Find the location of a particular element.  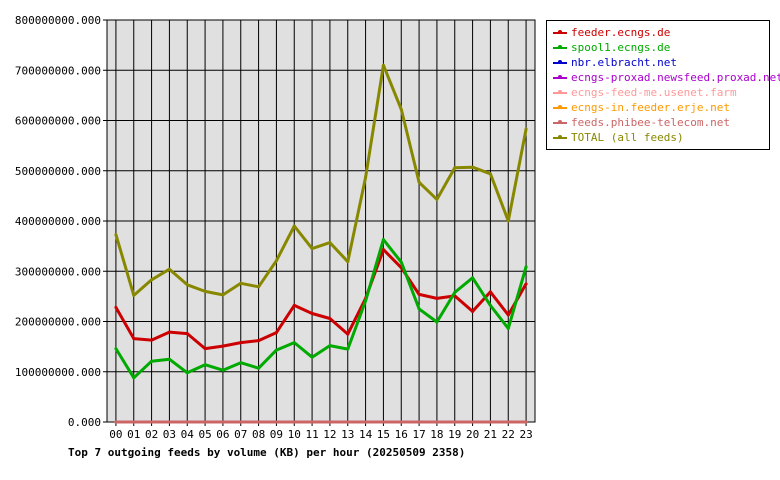

y-tick-label: 100000000.000 is located at coordinates (58, 372).